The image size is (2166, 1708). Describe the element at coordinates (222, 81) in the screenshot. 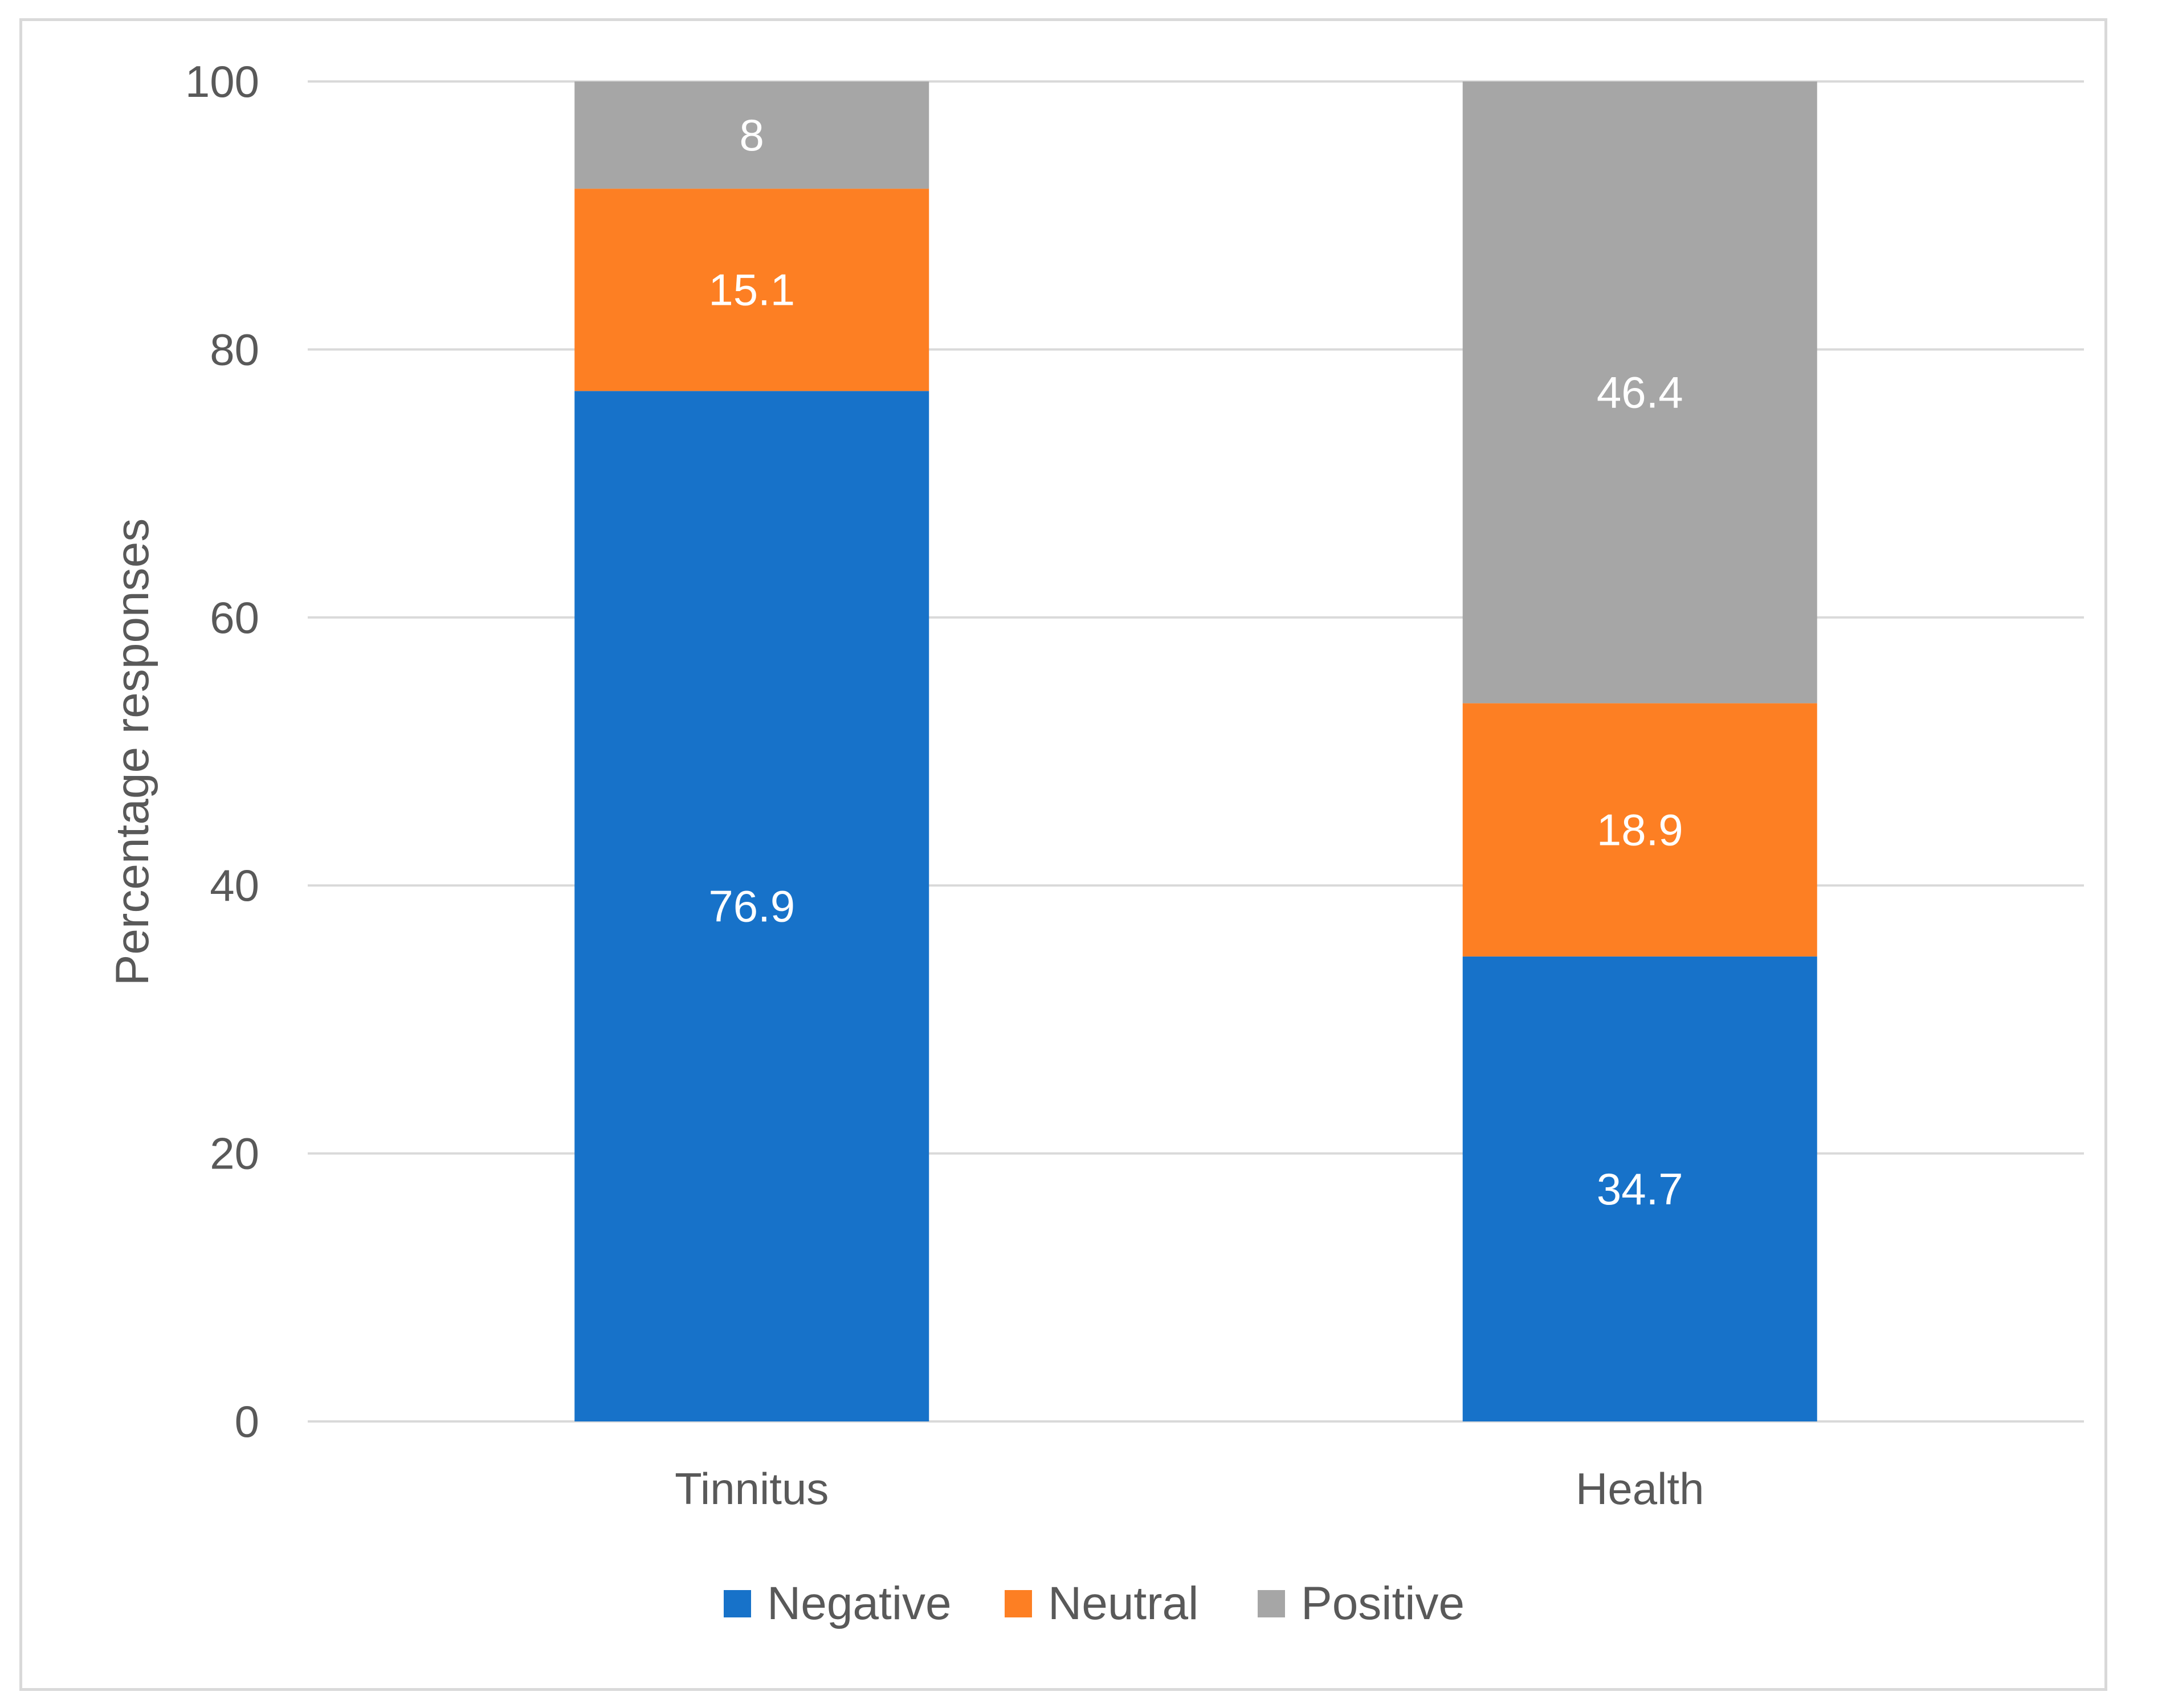

I see `y-tick-label: 100` at that location.